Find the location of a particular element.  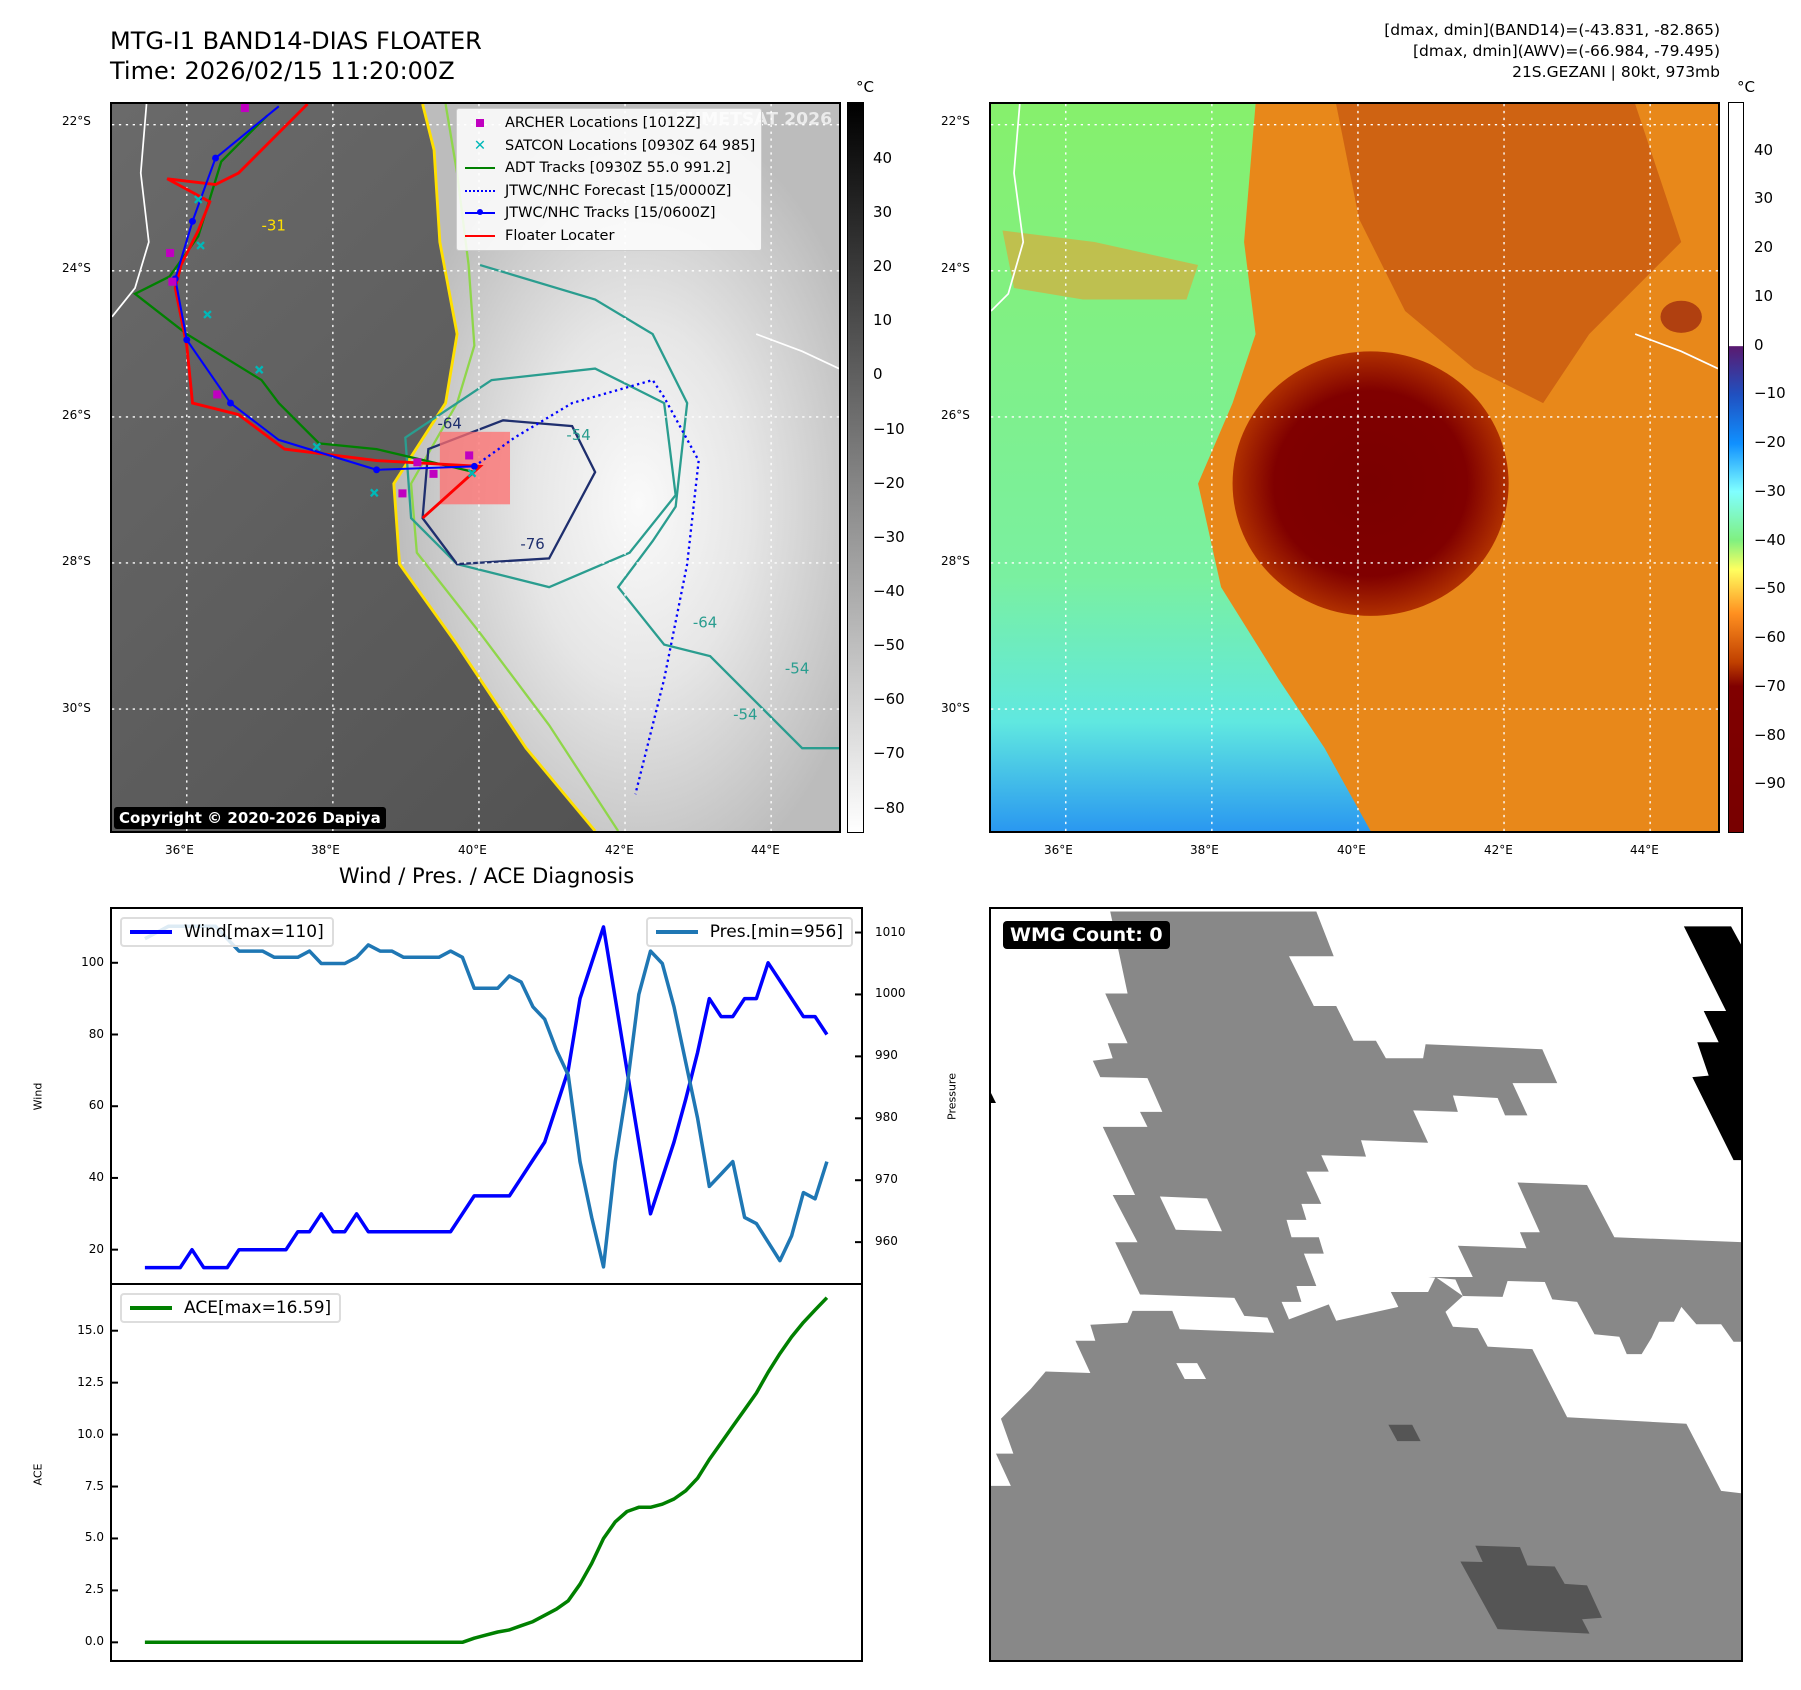

contour-label: -76 is located at coordinates (532, 544).